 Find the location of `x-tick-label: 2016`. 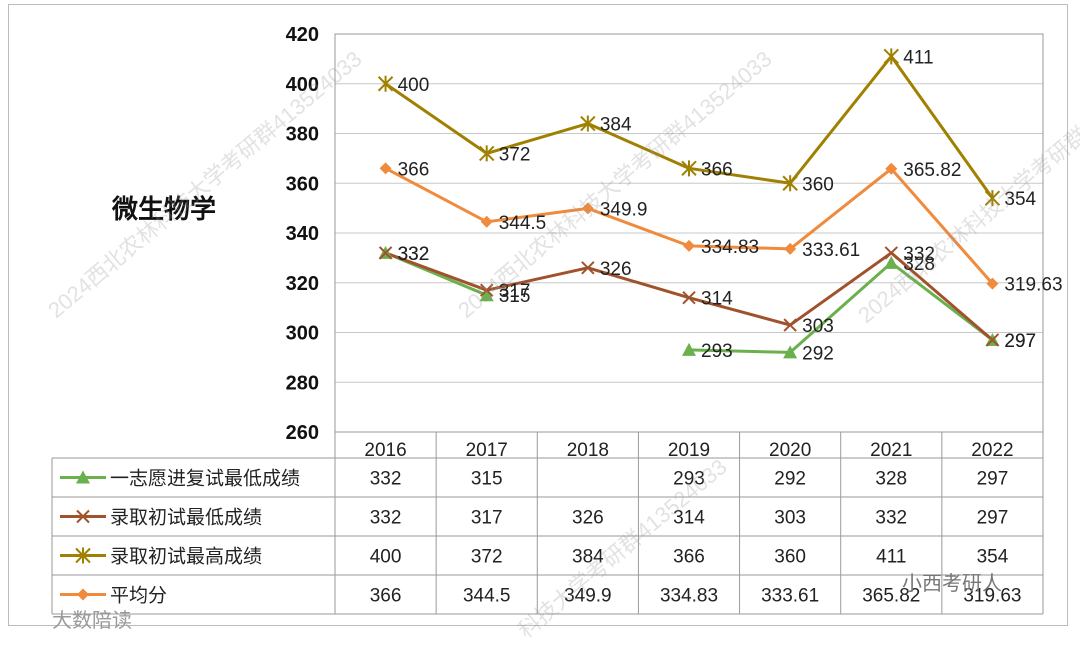

x-tick-label: 2016 is located at coordinates (385, 450).